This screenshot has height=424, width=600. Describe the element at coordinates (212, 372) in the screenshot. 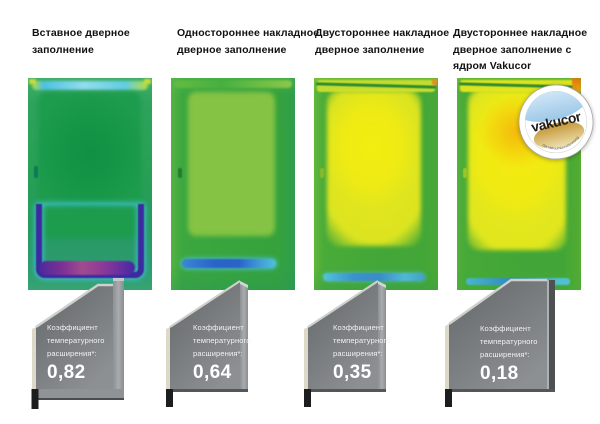

I see `coefficient-value: 0,64` at that location.